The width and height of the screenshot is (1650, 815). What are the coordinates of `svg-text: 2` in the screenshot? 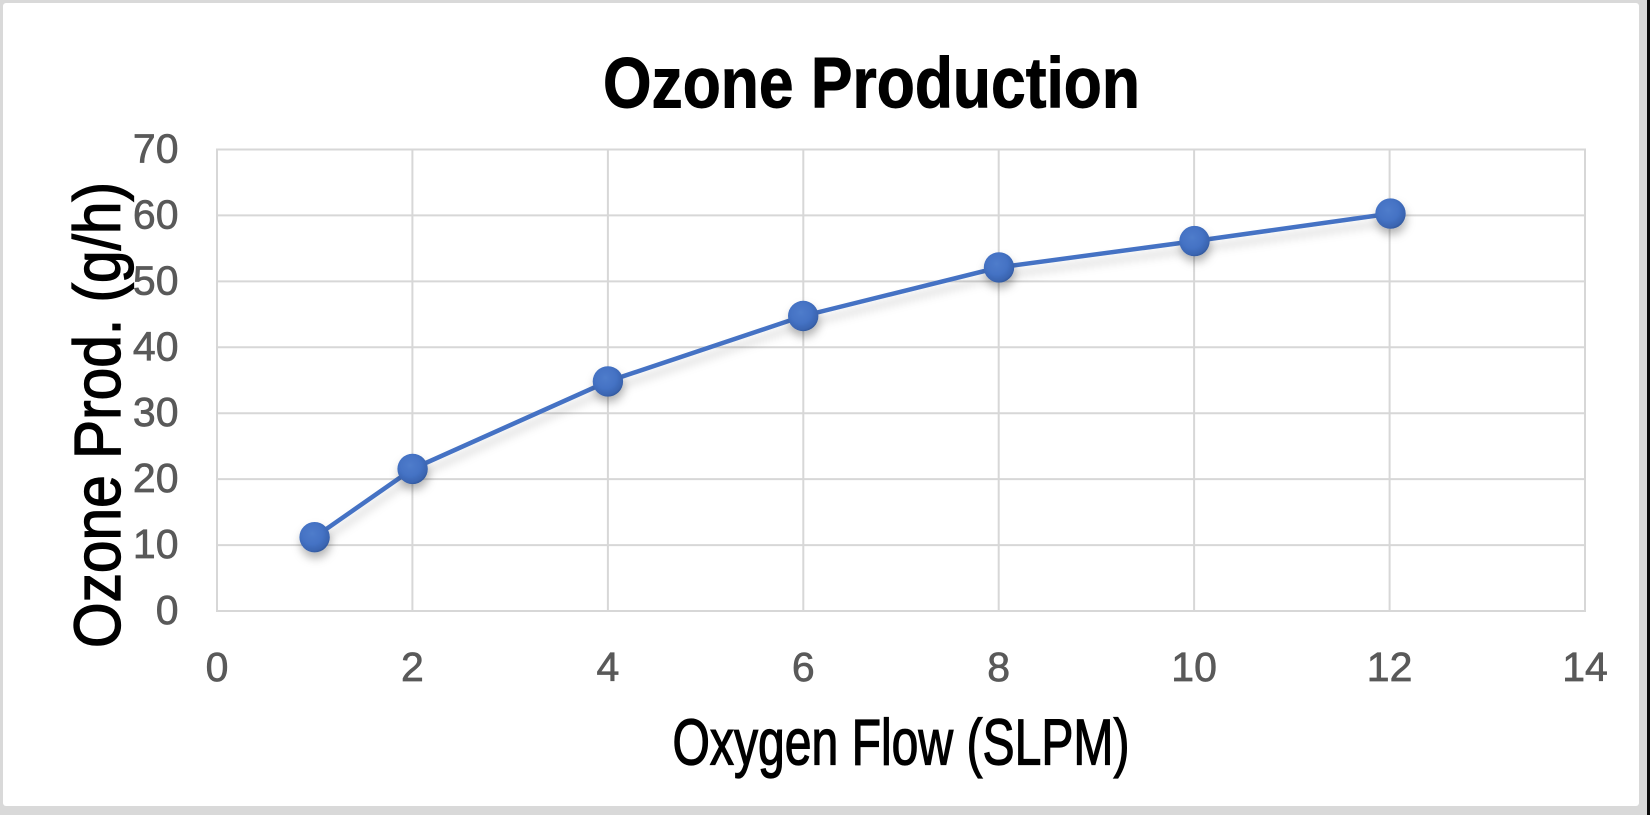 It's located at (412, 667).